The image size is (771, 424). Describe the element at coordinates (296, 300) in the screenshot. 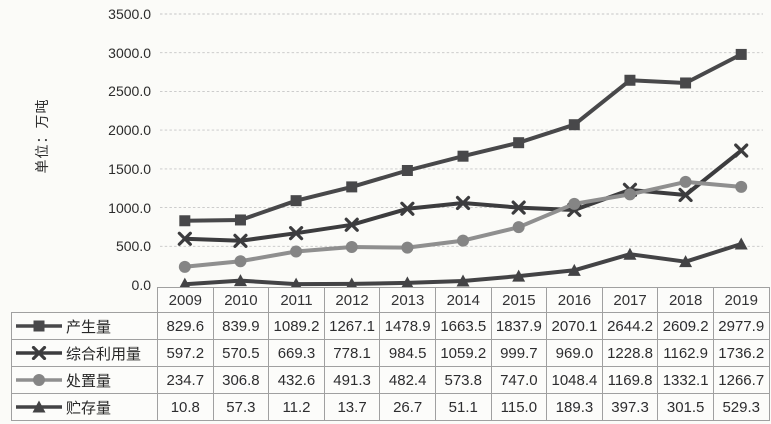

I see `year-header-cell: 2011` at that location.